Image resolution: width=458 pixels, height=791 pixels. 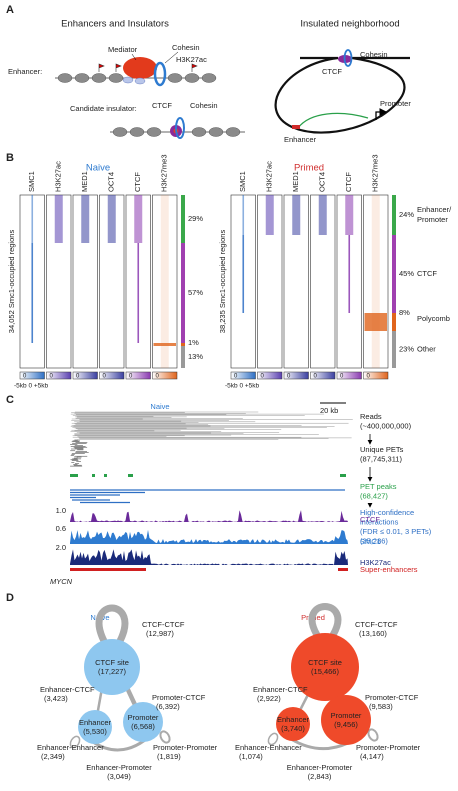 I want to click on class-label: Polycomb, so click(x=433, y=318).